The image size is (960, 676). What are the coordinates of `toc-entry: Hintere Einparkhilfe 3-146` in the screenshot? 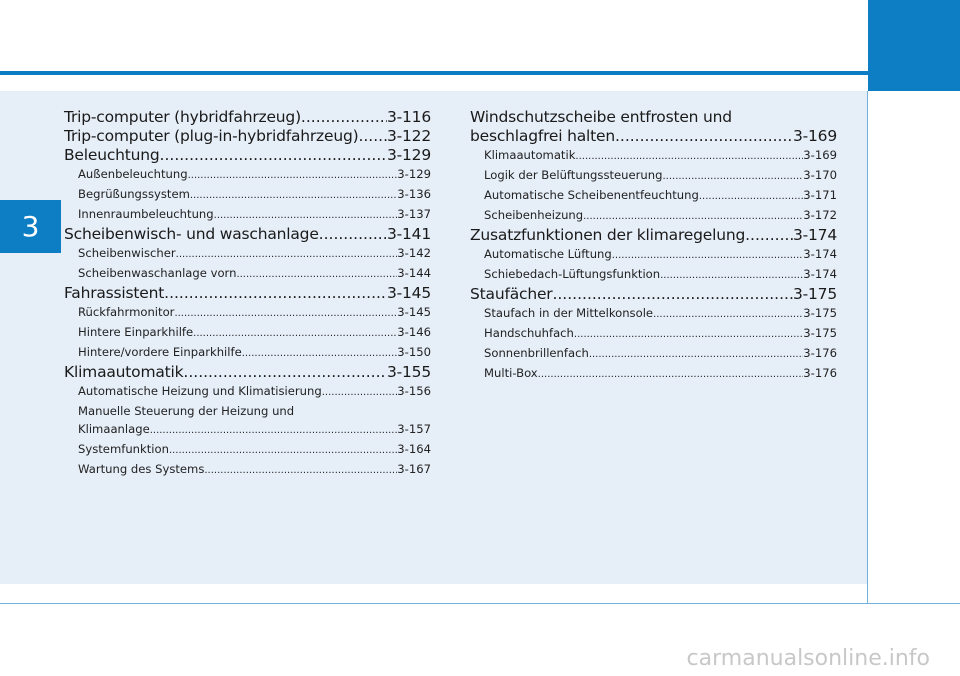 It's located at (247, 333).